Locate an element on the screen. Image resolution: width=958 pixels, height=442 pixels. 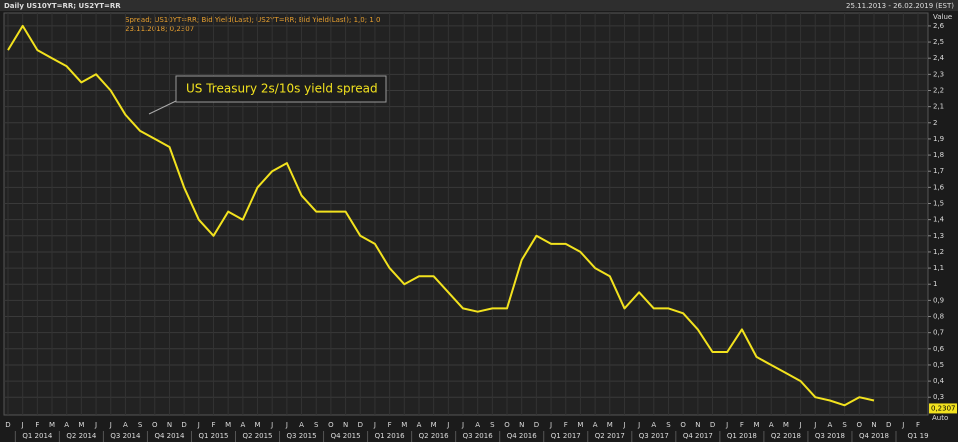
y-tick-label: 1 is located at coordinates (935, 284).